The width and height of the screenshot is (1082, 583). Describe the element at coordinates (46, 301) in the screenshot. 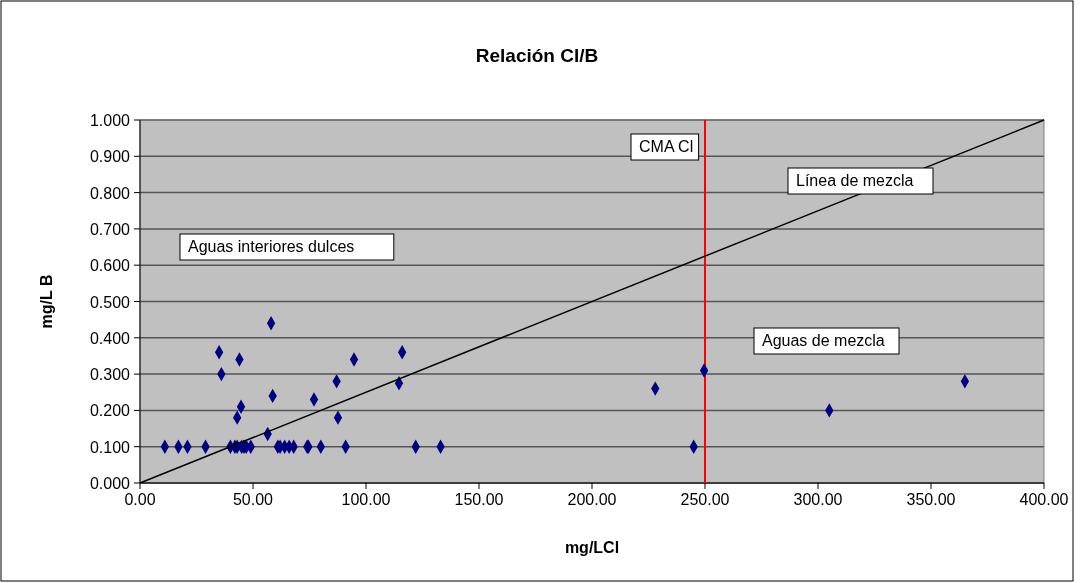

I see `y-axis-title: mg/L B` at that location.